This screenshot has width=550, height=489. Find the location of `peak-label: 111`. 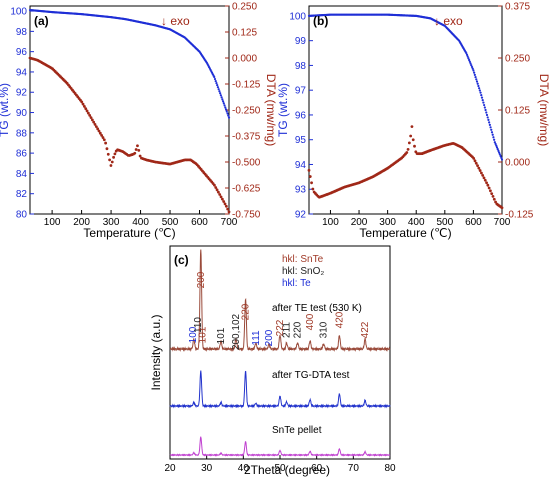

peak-label: 111 is located at coordinates (256, 338).